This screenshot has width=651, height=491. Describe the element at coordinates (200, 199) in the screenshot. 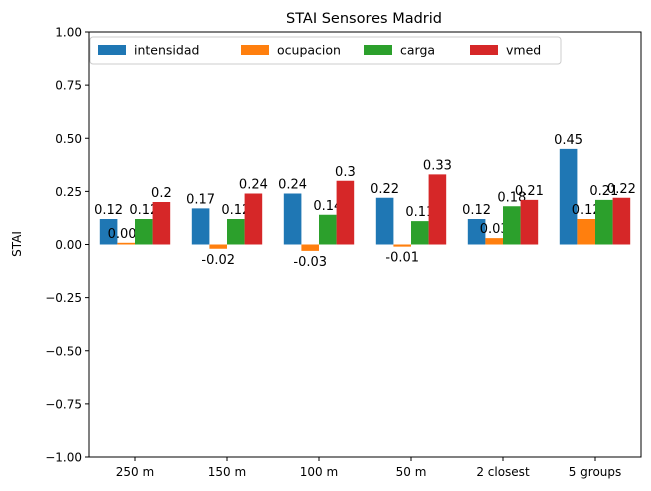

I see `data-label-intensidad-2: 0.17` at that location.